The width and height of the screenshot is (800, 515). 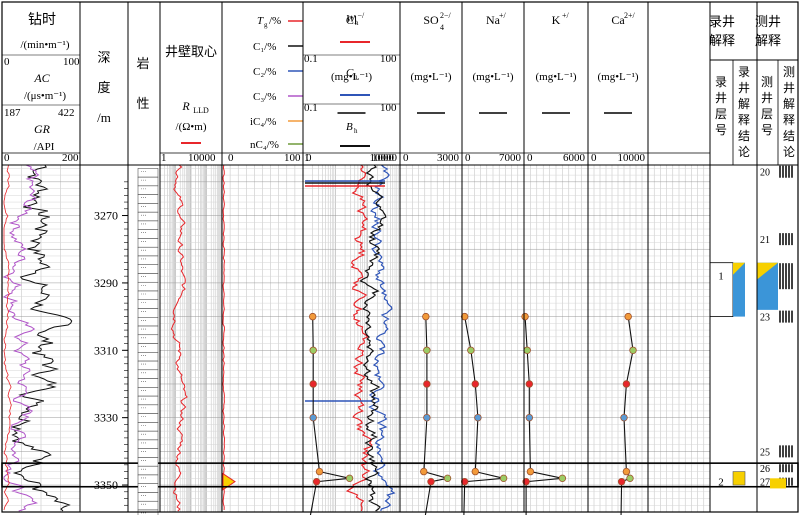 I want to click on mudlog-layer-header: 井, so click(x=721, y=98).